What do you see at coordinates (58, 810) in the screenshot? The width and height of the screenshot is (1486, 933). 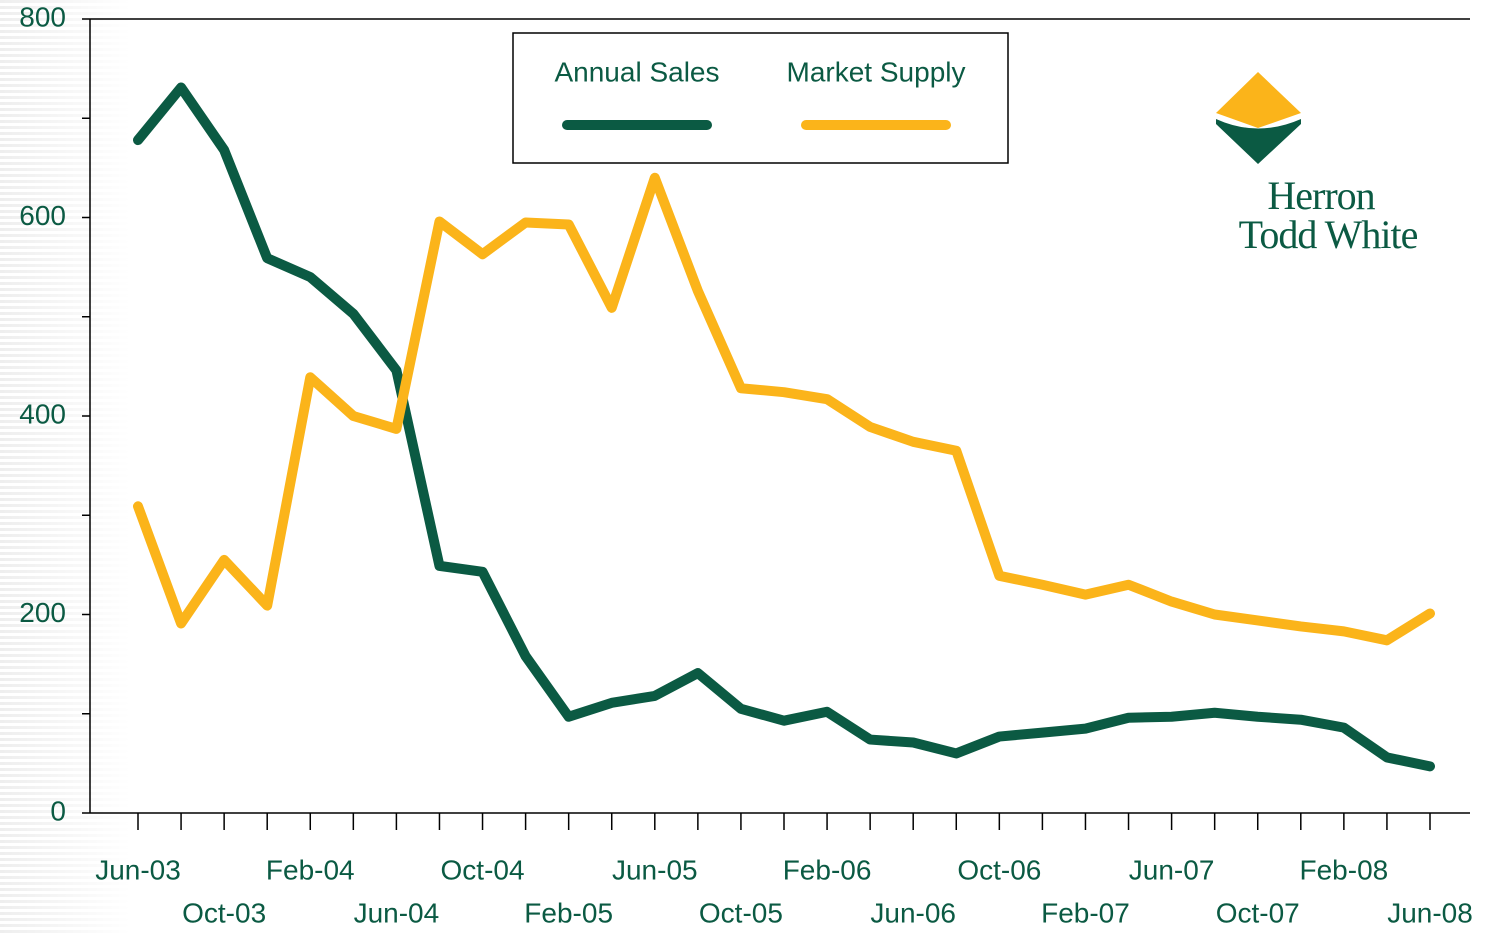 I see `y-tick-label: 0` at bounding box center [58, 810].